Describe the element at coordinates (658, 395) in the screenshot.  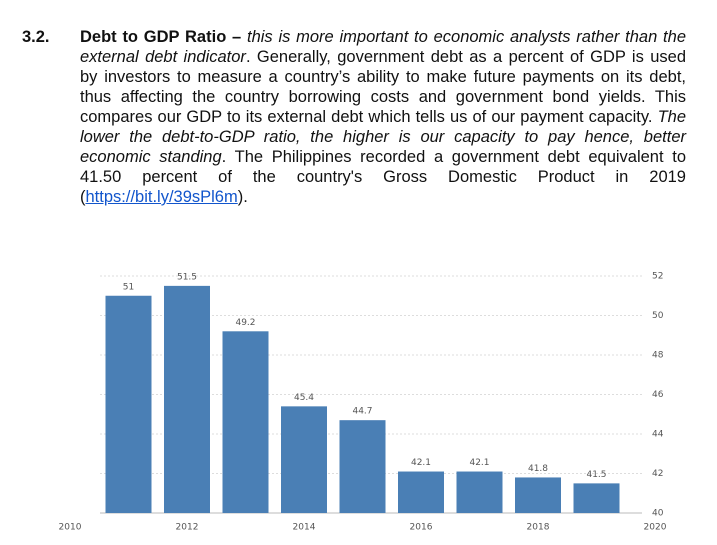
I see `y-tick-label: 46` at that location.